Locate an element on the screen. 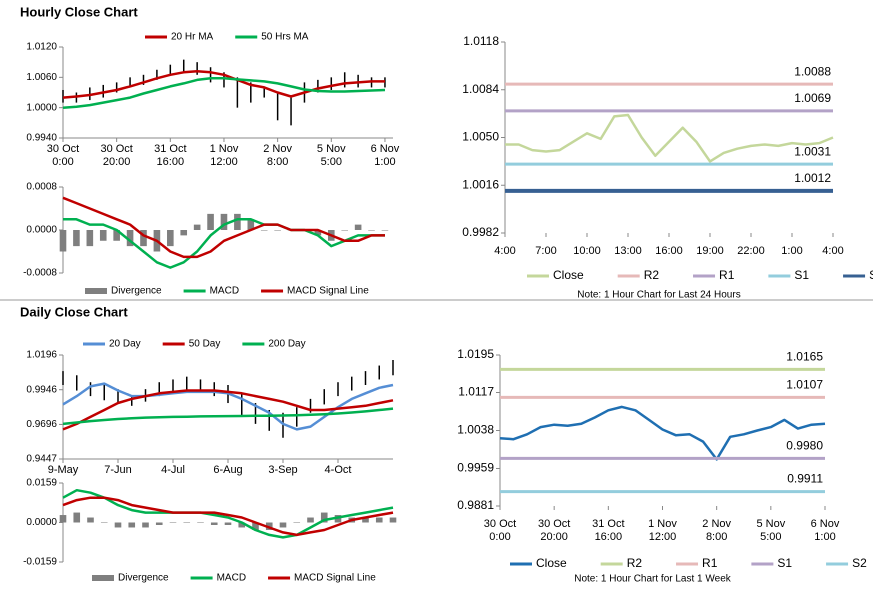 This screenshot has height=601, width=873. x-tick-label: 13:00 is located at coordinates (628, 251).